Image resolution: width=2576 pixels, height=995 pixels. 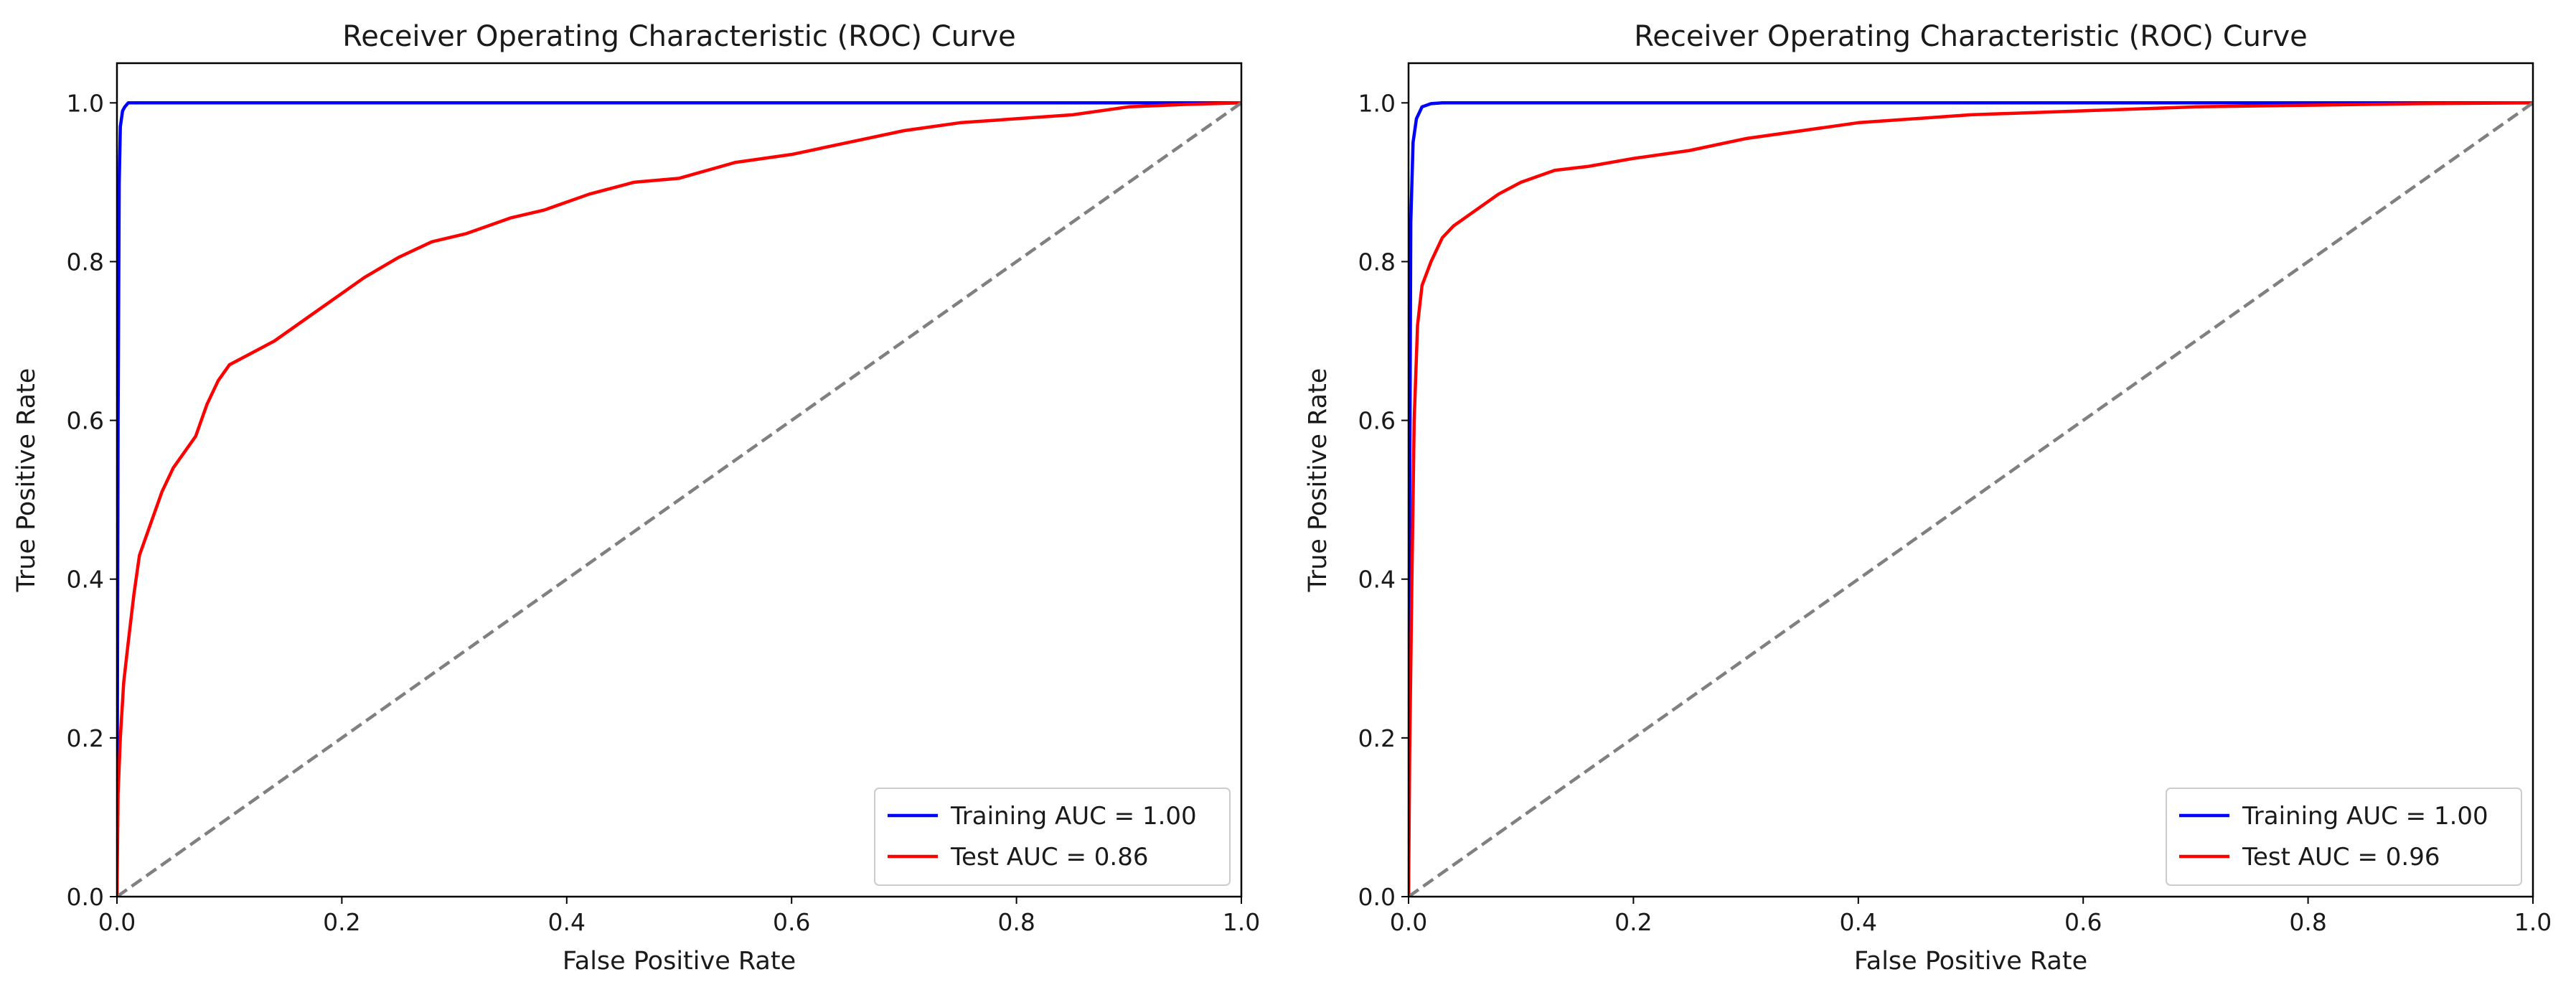 I want to click on legend-entry-label: Test AUC = 0.86, so click(x=1049, y=857).